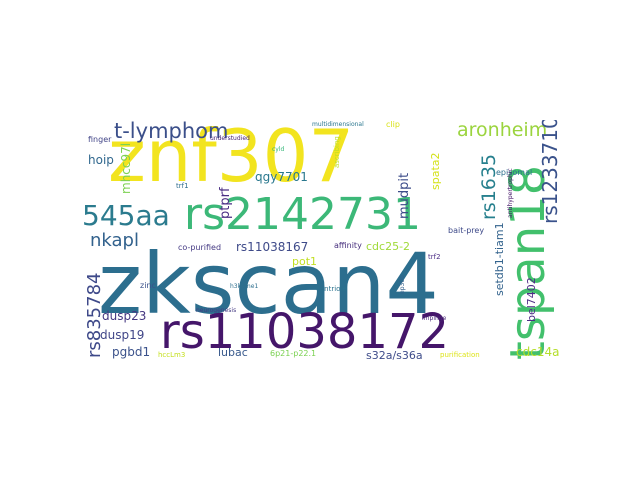 This screenshot has height=480, width=640. Describe the element at coordinates (278, 149) in the screenshot. I see `word-cyld: cyld` at that location.